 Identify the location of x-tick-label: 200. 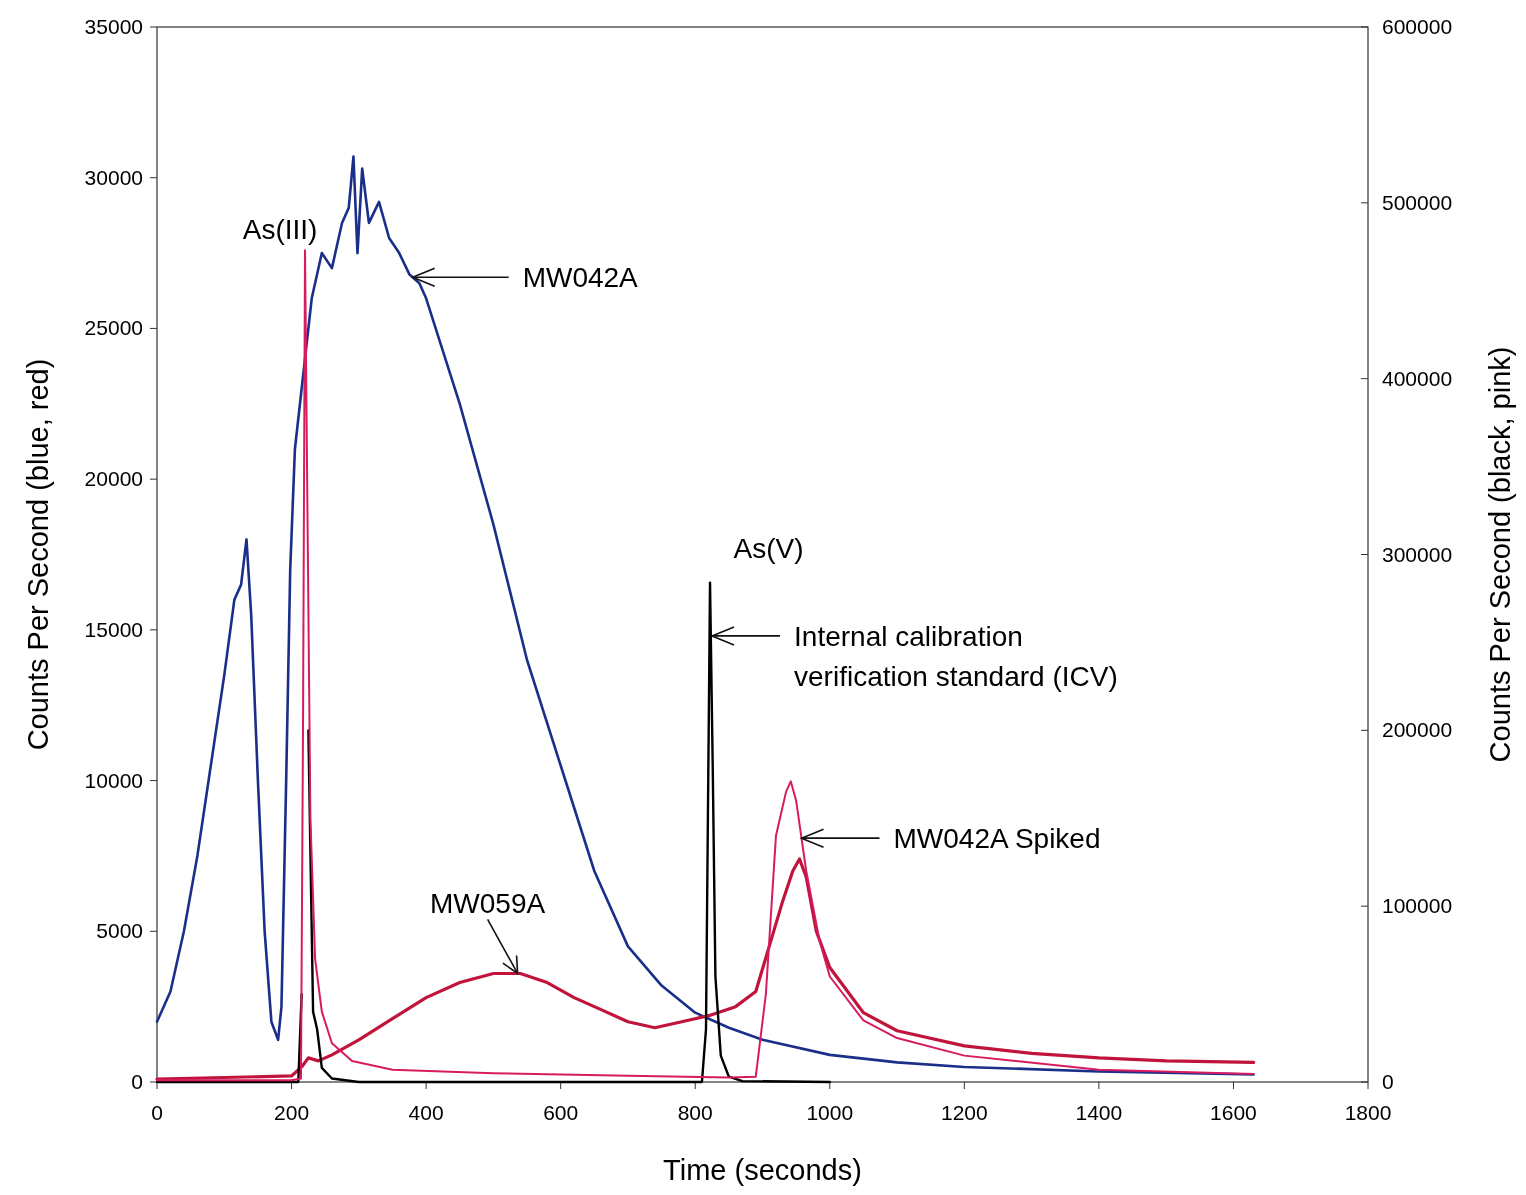
(292, 1112).